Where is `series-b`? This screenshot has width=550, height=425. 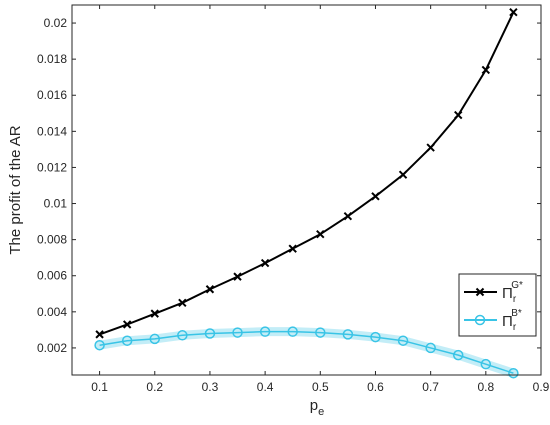
series-b is located at coordinates (306, 352).